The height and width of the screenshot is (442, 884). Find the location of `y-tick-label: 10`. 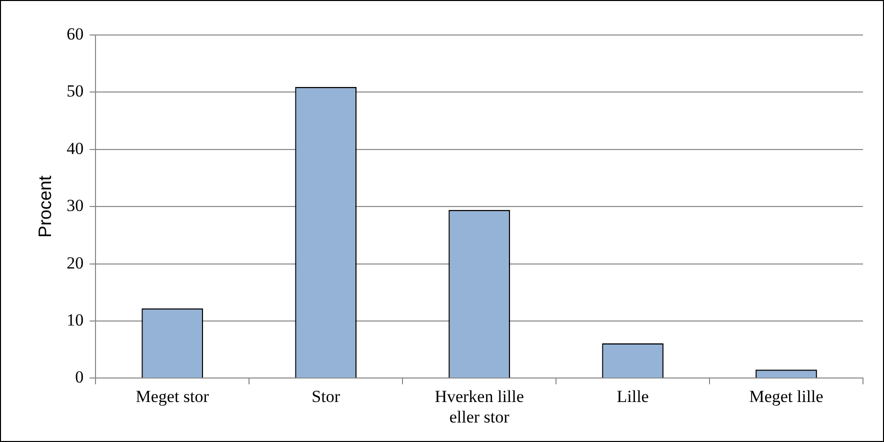

y-tick-label: 10 is located at coordinates (75, 320).